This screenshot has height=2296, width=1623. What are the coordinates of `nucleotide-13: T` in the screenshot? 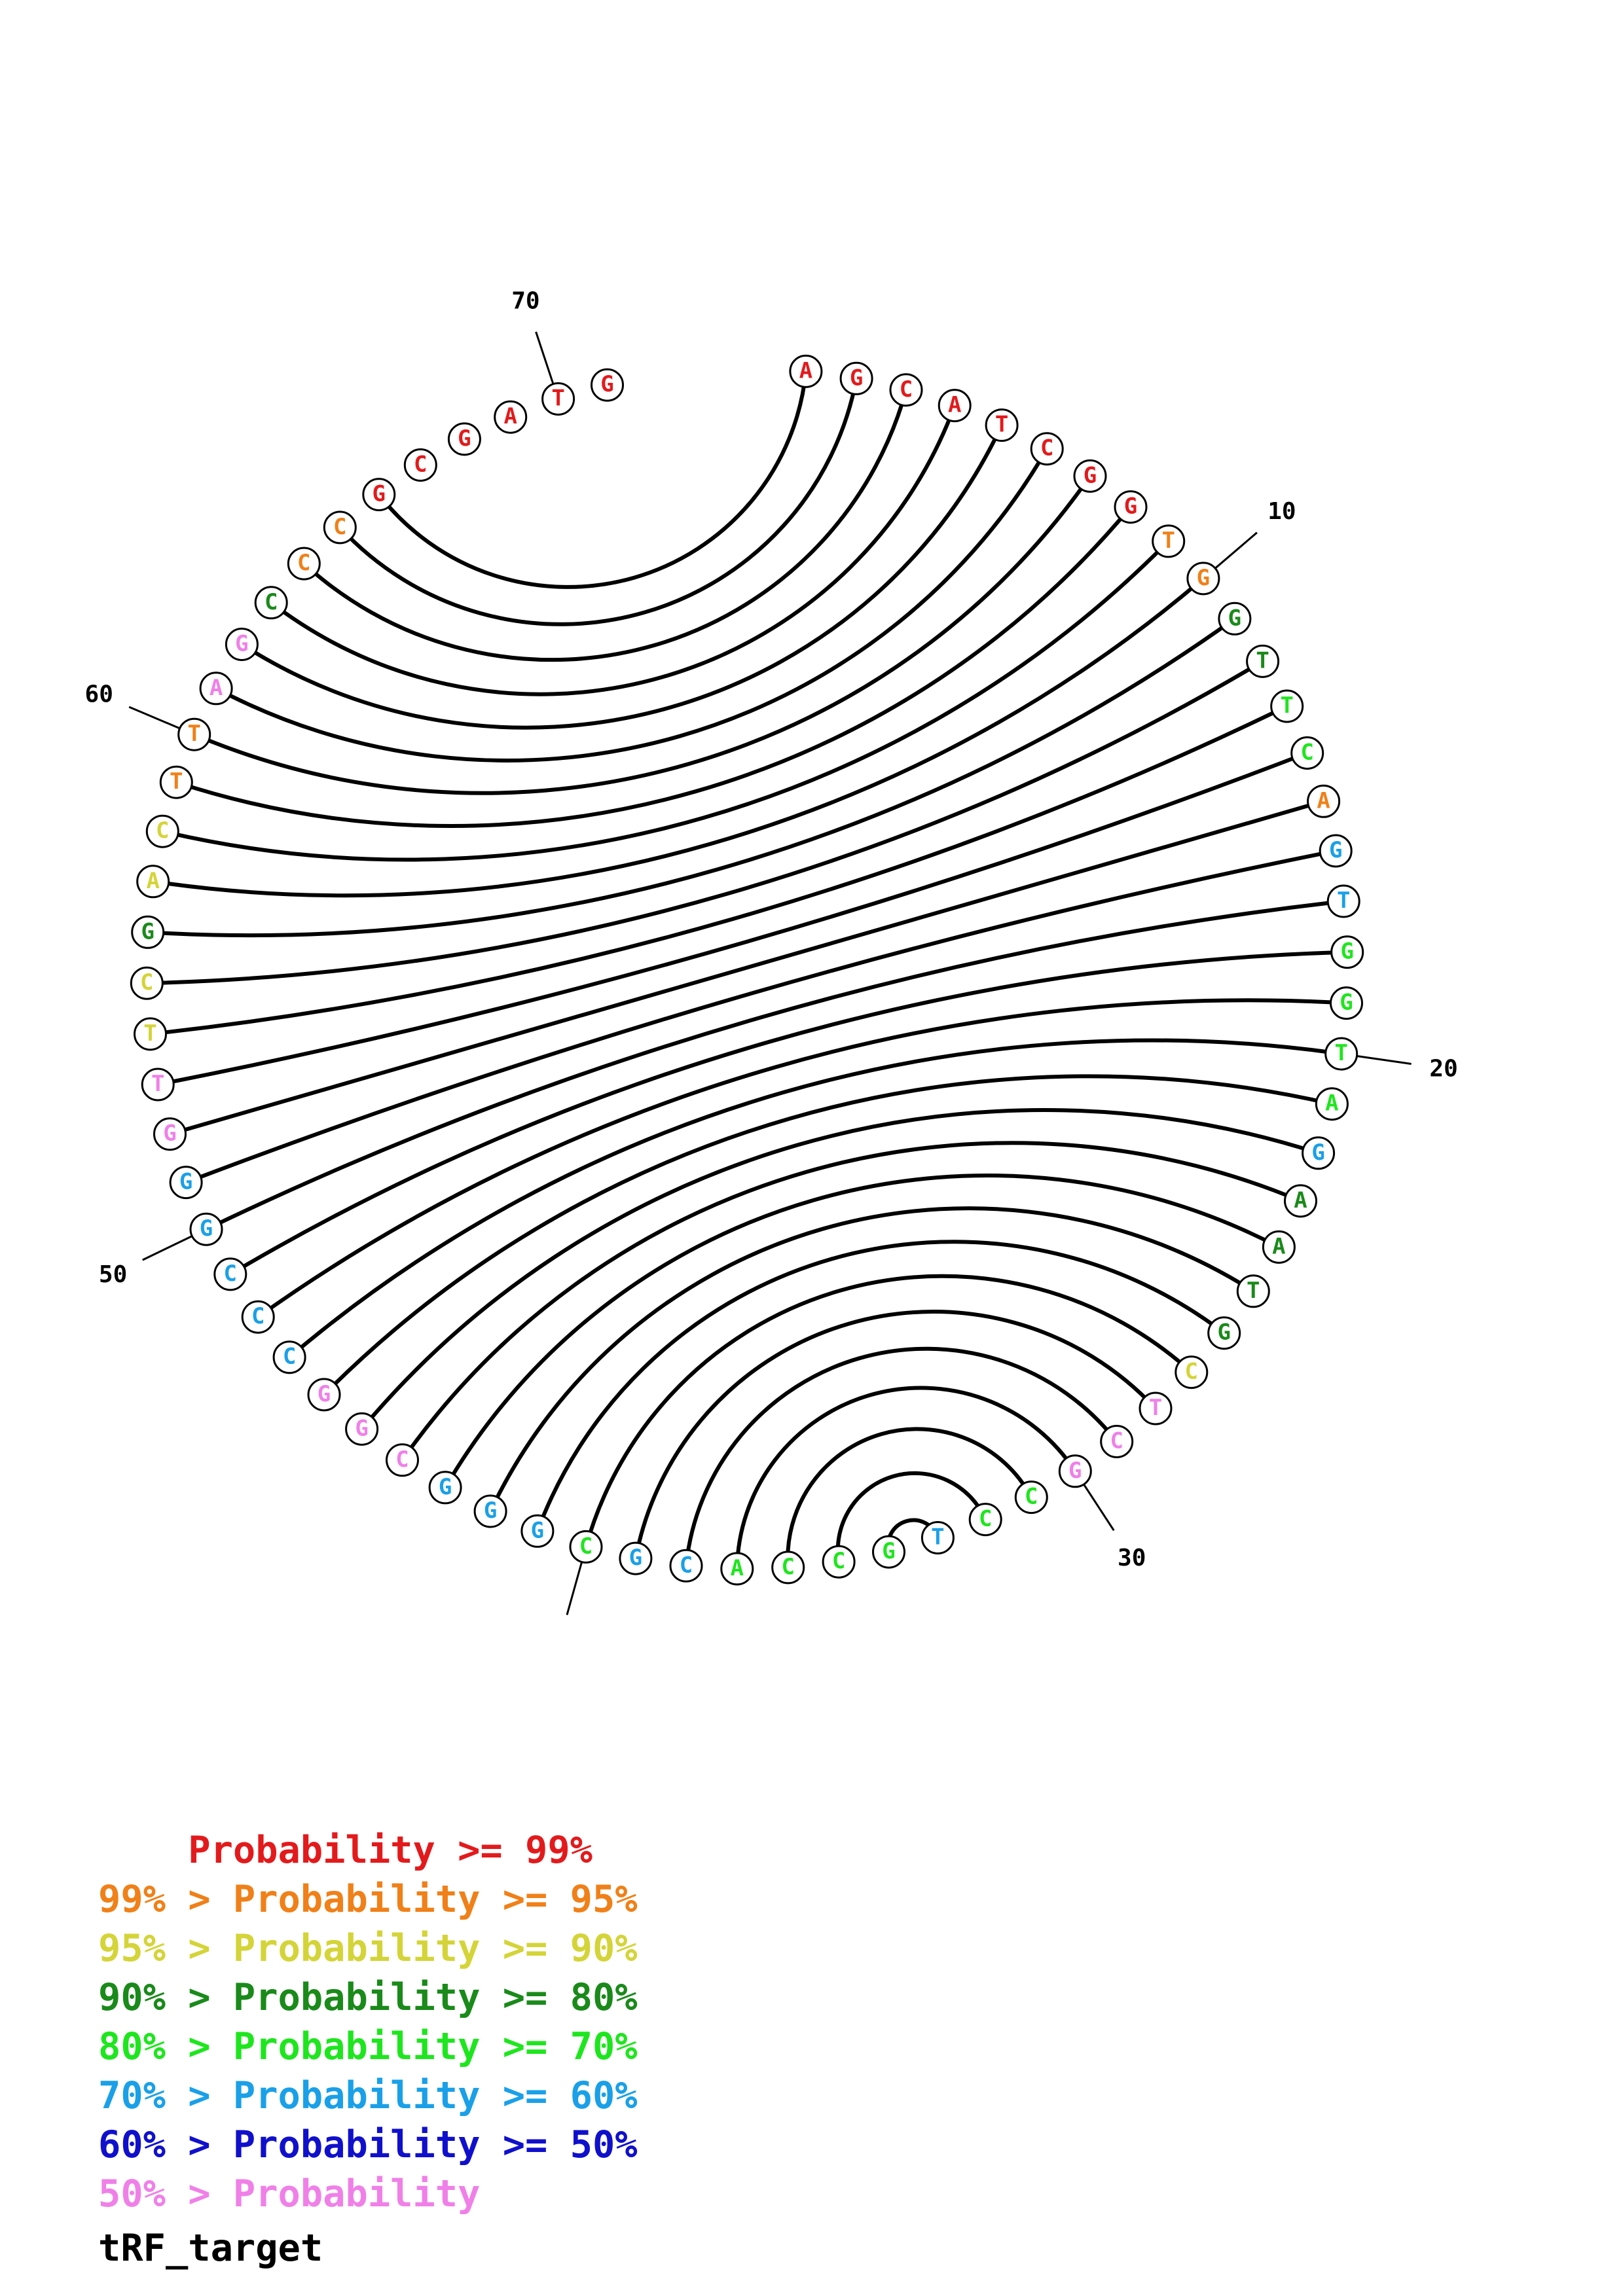 It's located at (1287, 706).